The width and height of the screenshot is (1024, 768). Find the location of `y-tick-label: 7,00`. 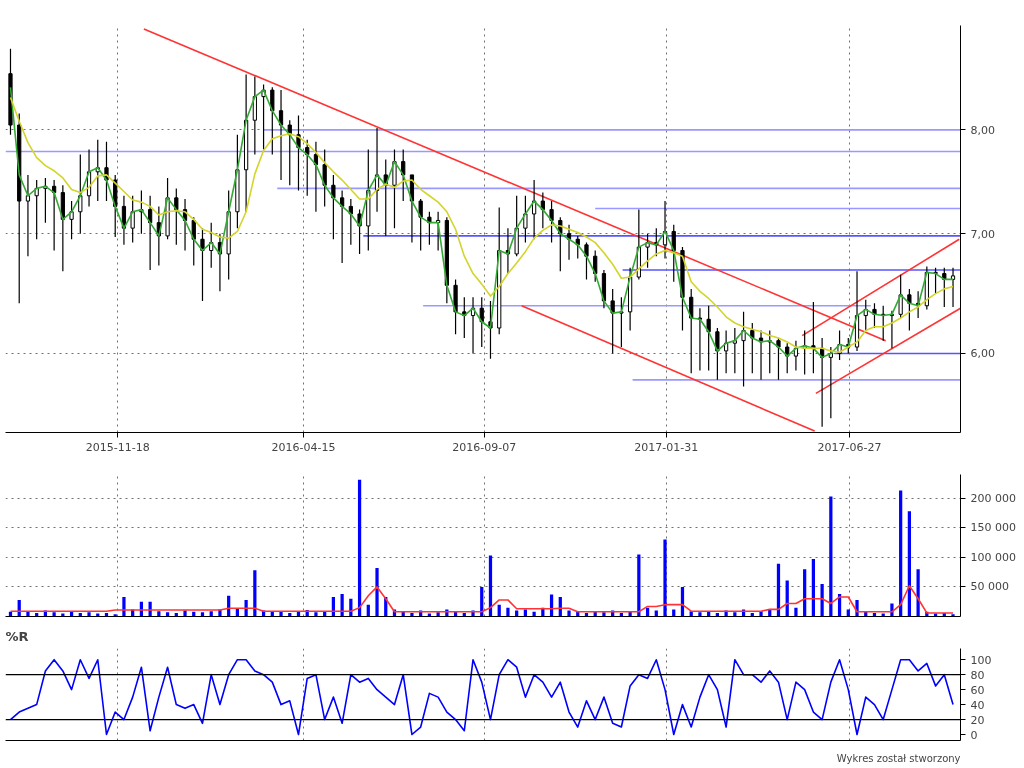

y-tick-label: 7,00 is located at coordinates (982, 234).